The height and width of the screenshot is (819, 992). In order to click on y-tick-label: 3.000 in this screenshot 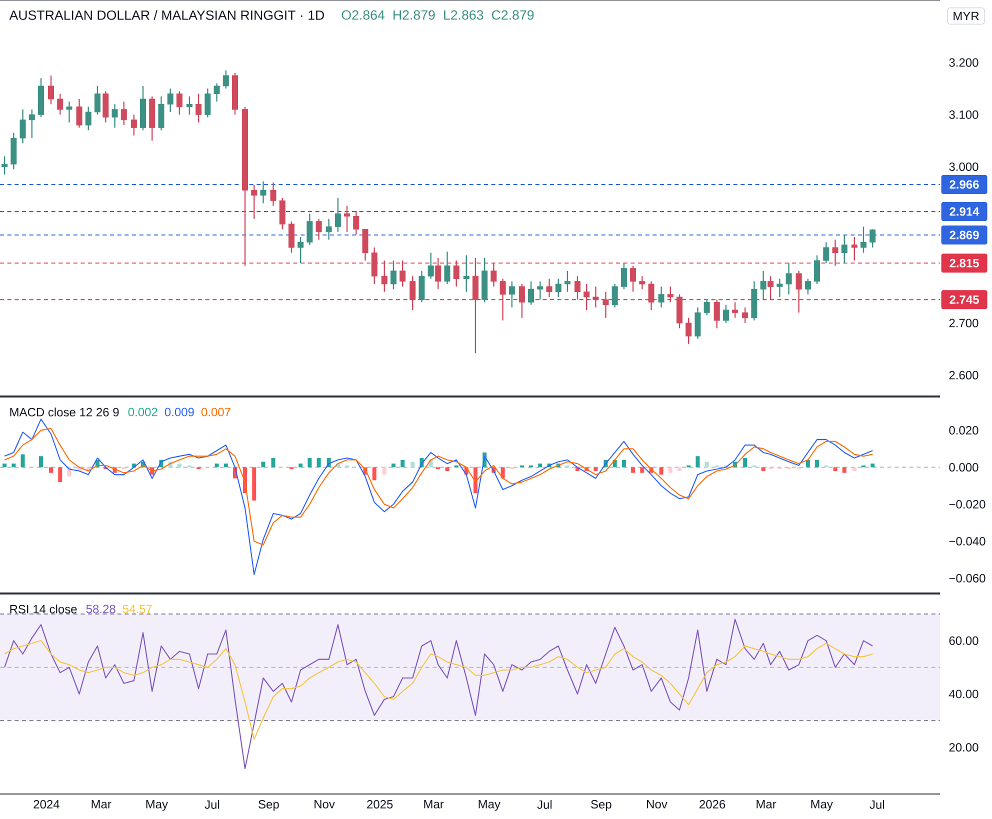, I will do `click(963, 166)`.